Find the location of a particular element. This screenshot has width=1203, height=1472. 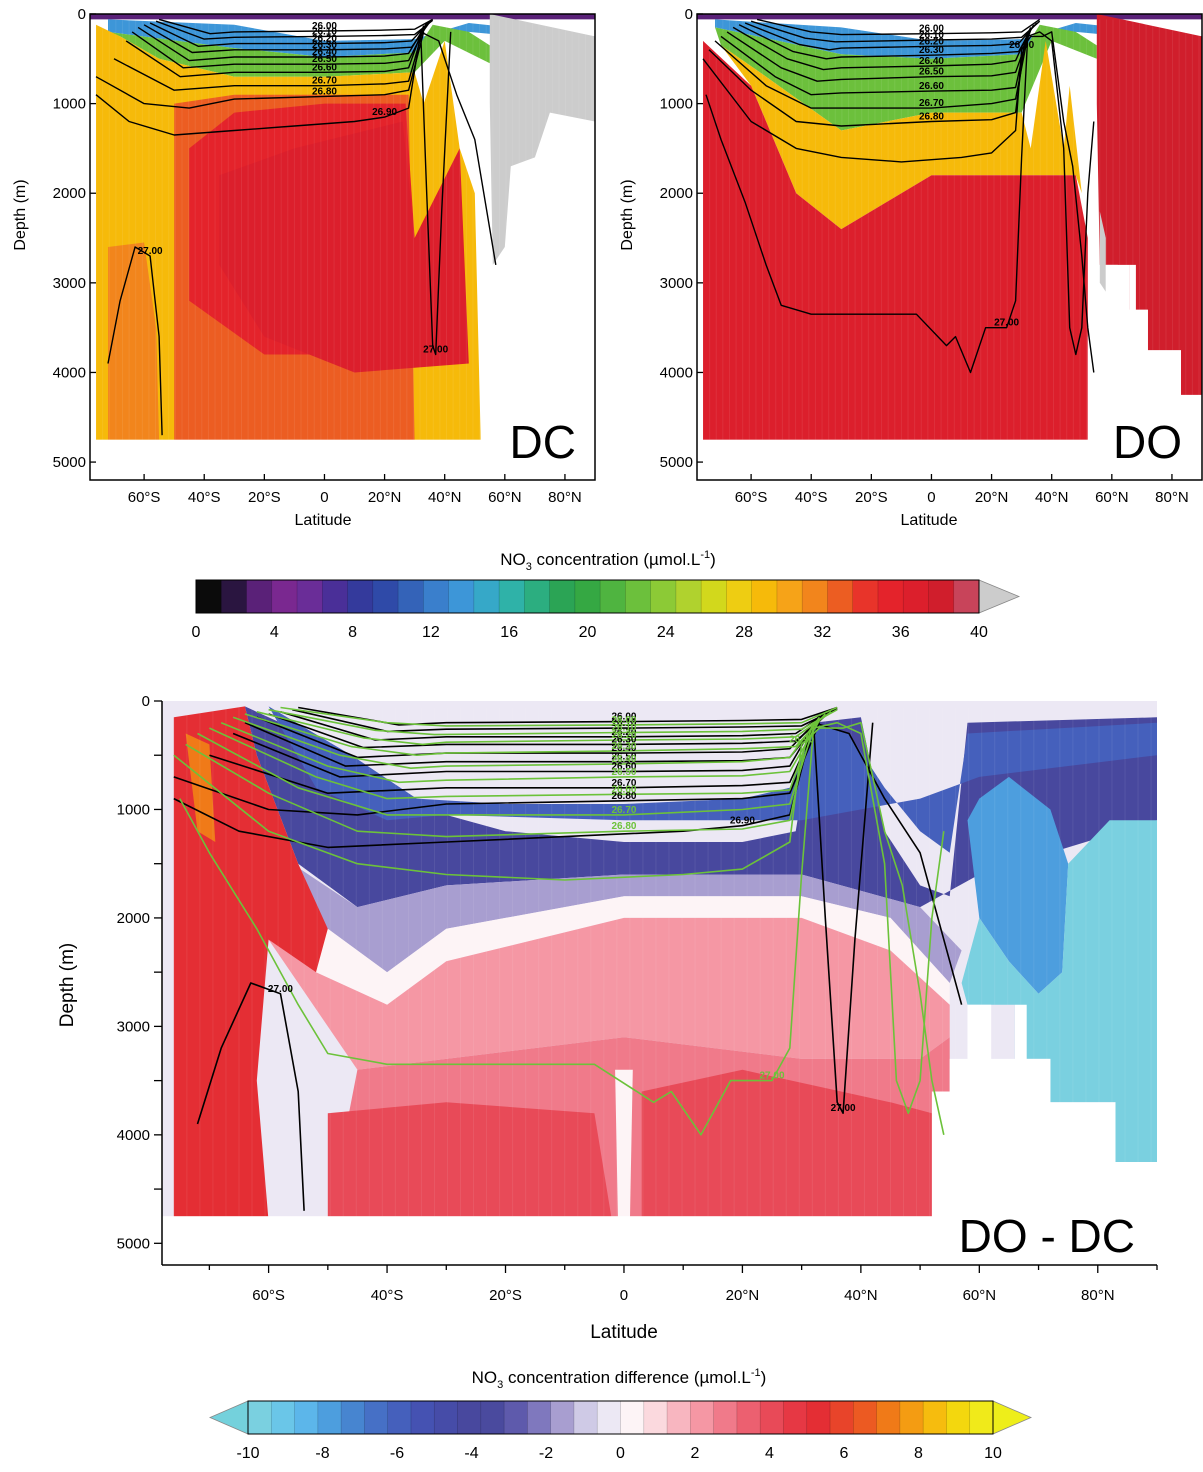

y-axis-do: 0 1000 2000 3000 4000 5000 is located at coordinates (681, 238).